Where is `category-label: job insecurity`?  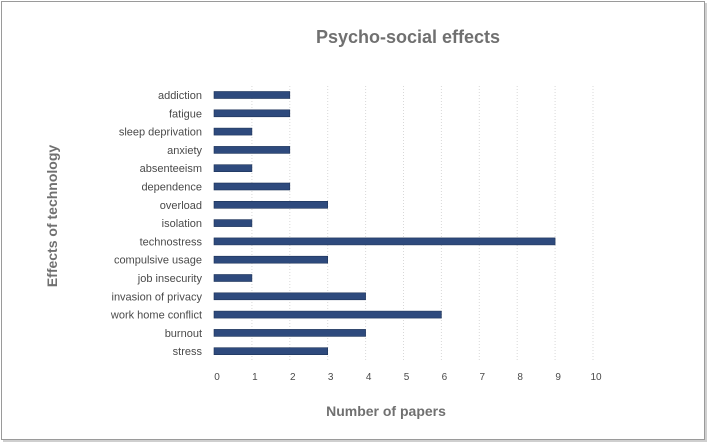
category-label: job insecurity is located at coordinates (170, 279).